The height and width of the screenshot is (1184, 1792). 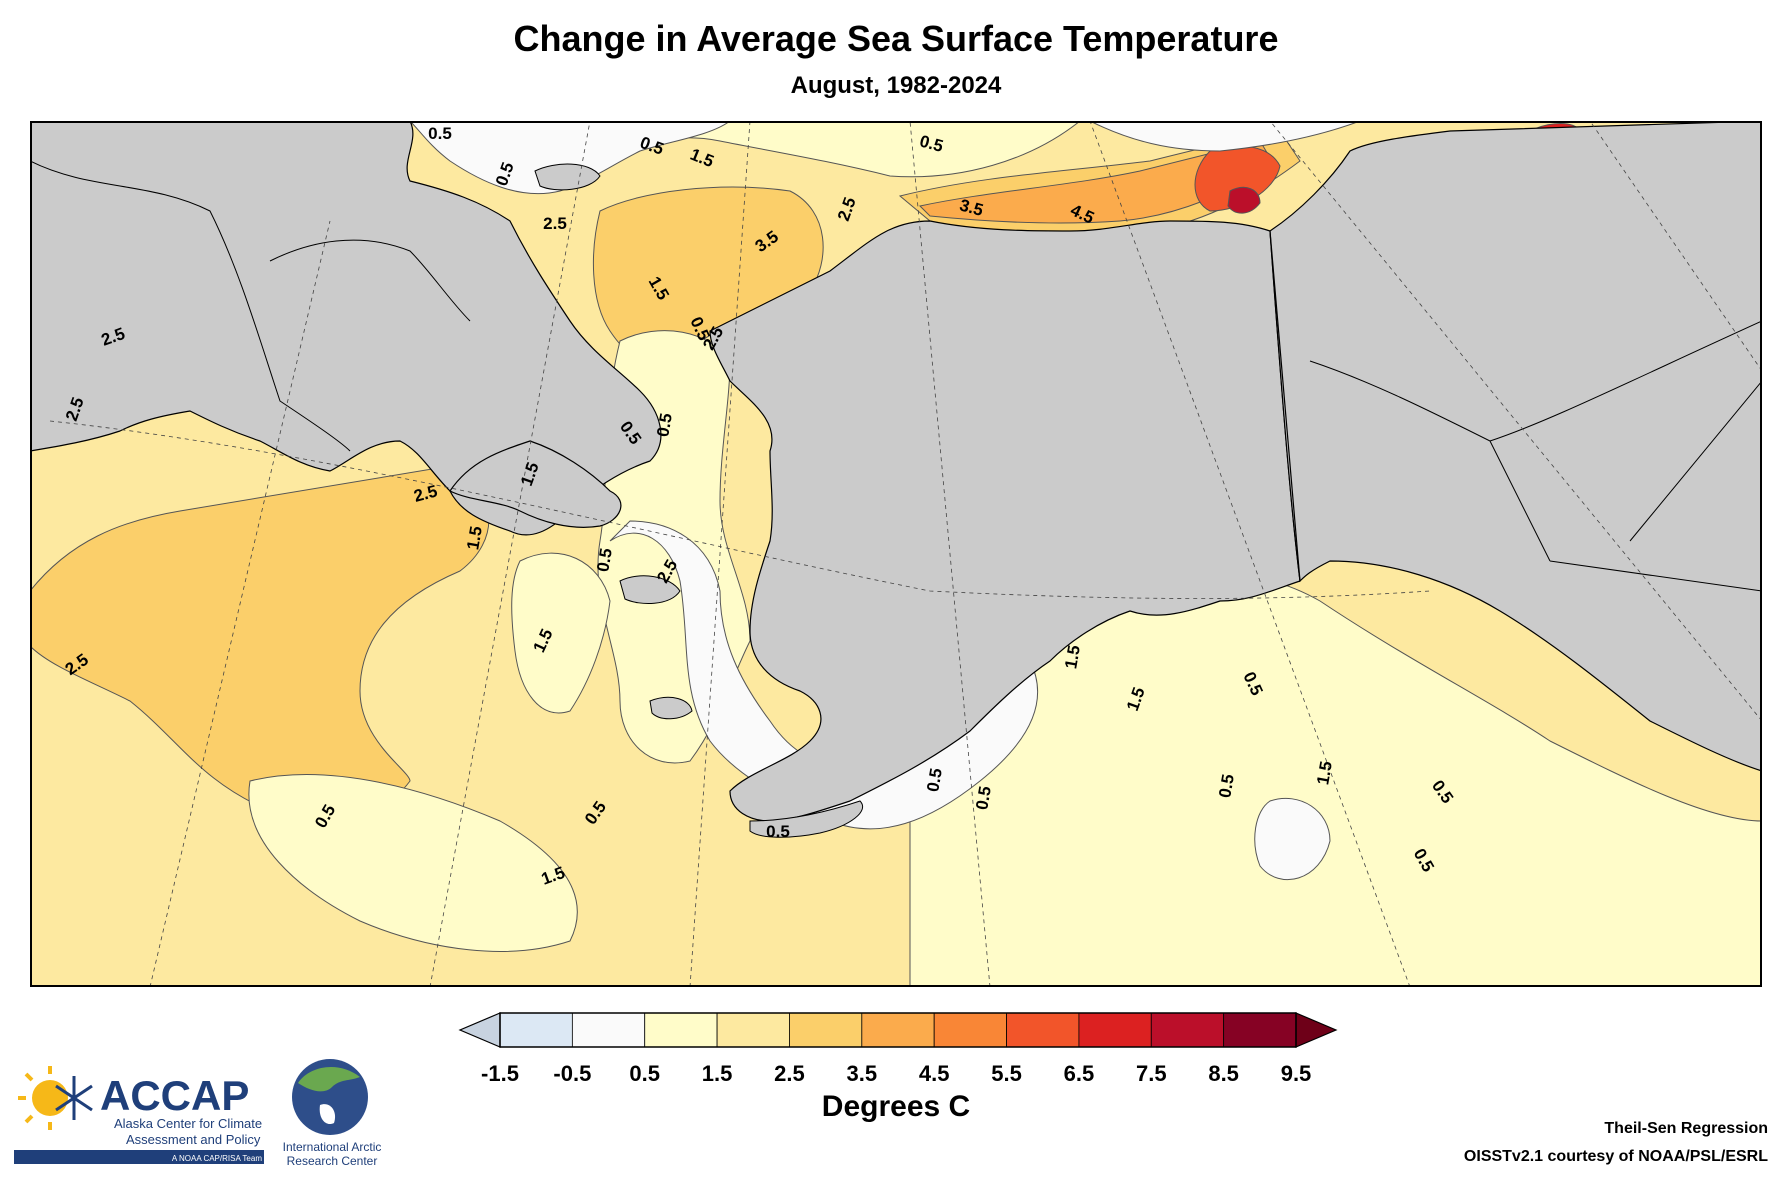 What do you see at coordinates (188, 1123) in the screenshot?
I see `accap-line1: Alaska Center for Climate` at bounding box center [188, 1123].